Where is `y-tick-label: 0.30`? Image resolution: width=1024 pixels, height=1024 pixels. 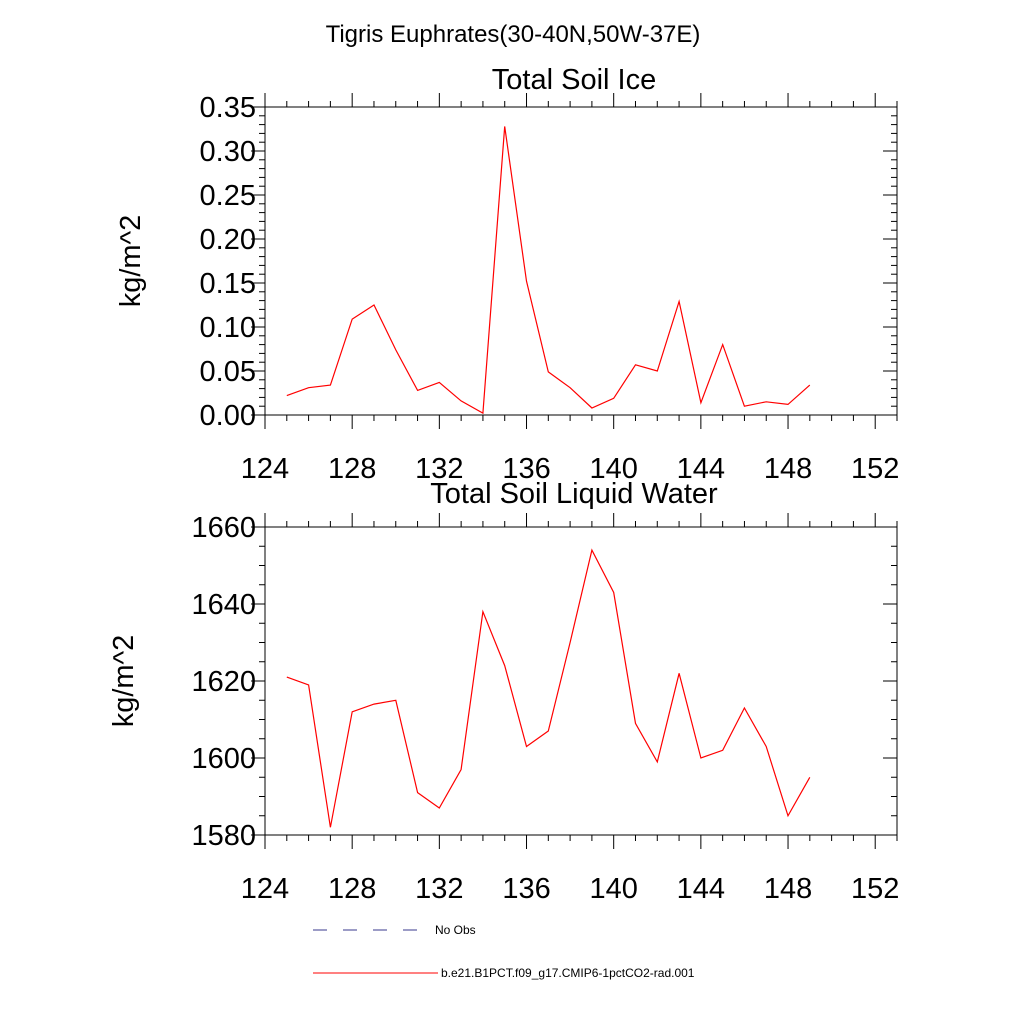
y-tick-label: 0.30 is located at coordinates (228, 152).